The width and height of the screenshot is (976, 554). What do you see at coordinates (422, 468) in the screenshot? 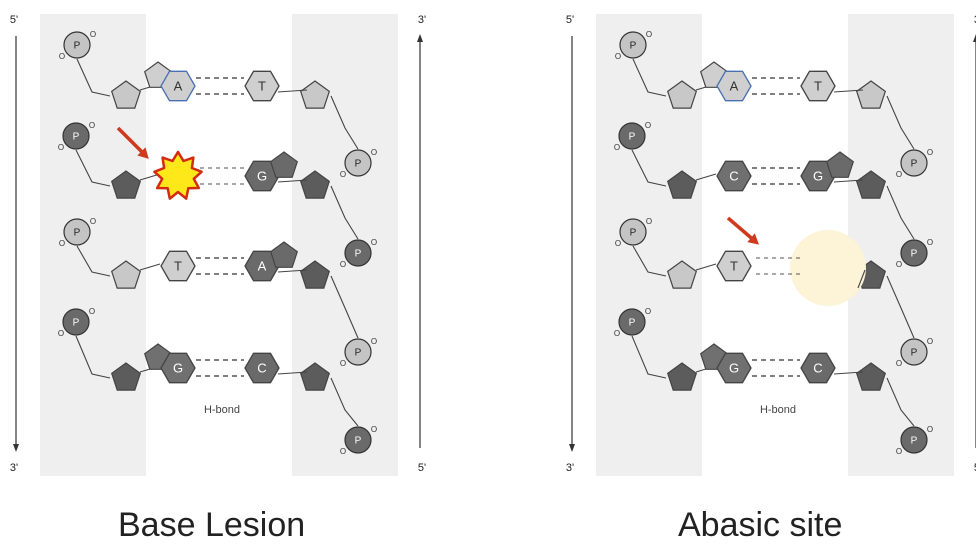
I see `right-strand-bottom-label: 5'` at bounding box center [422, 468].